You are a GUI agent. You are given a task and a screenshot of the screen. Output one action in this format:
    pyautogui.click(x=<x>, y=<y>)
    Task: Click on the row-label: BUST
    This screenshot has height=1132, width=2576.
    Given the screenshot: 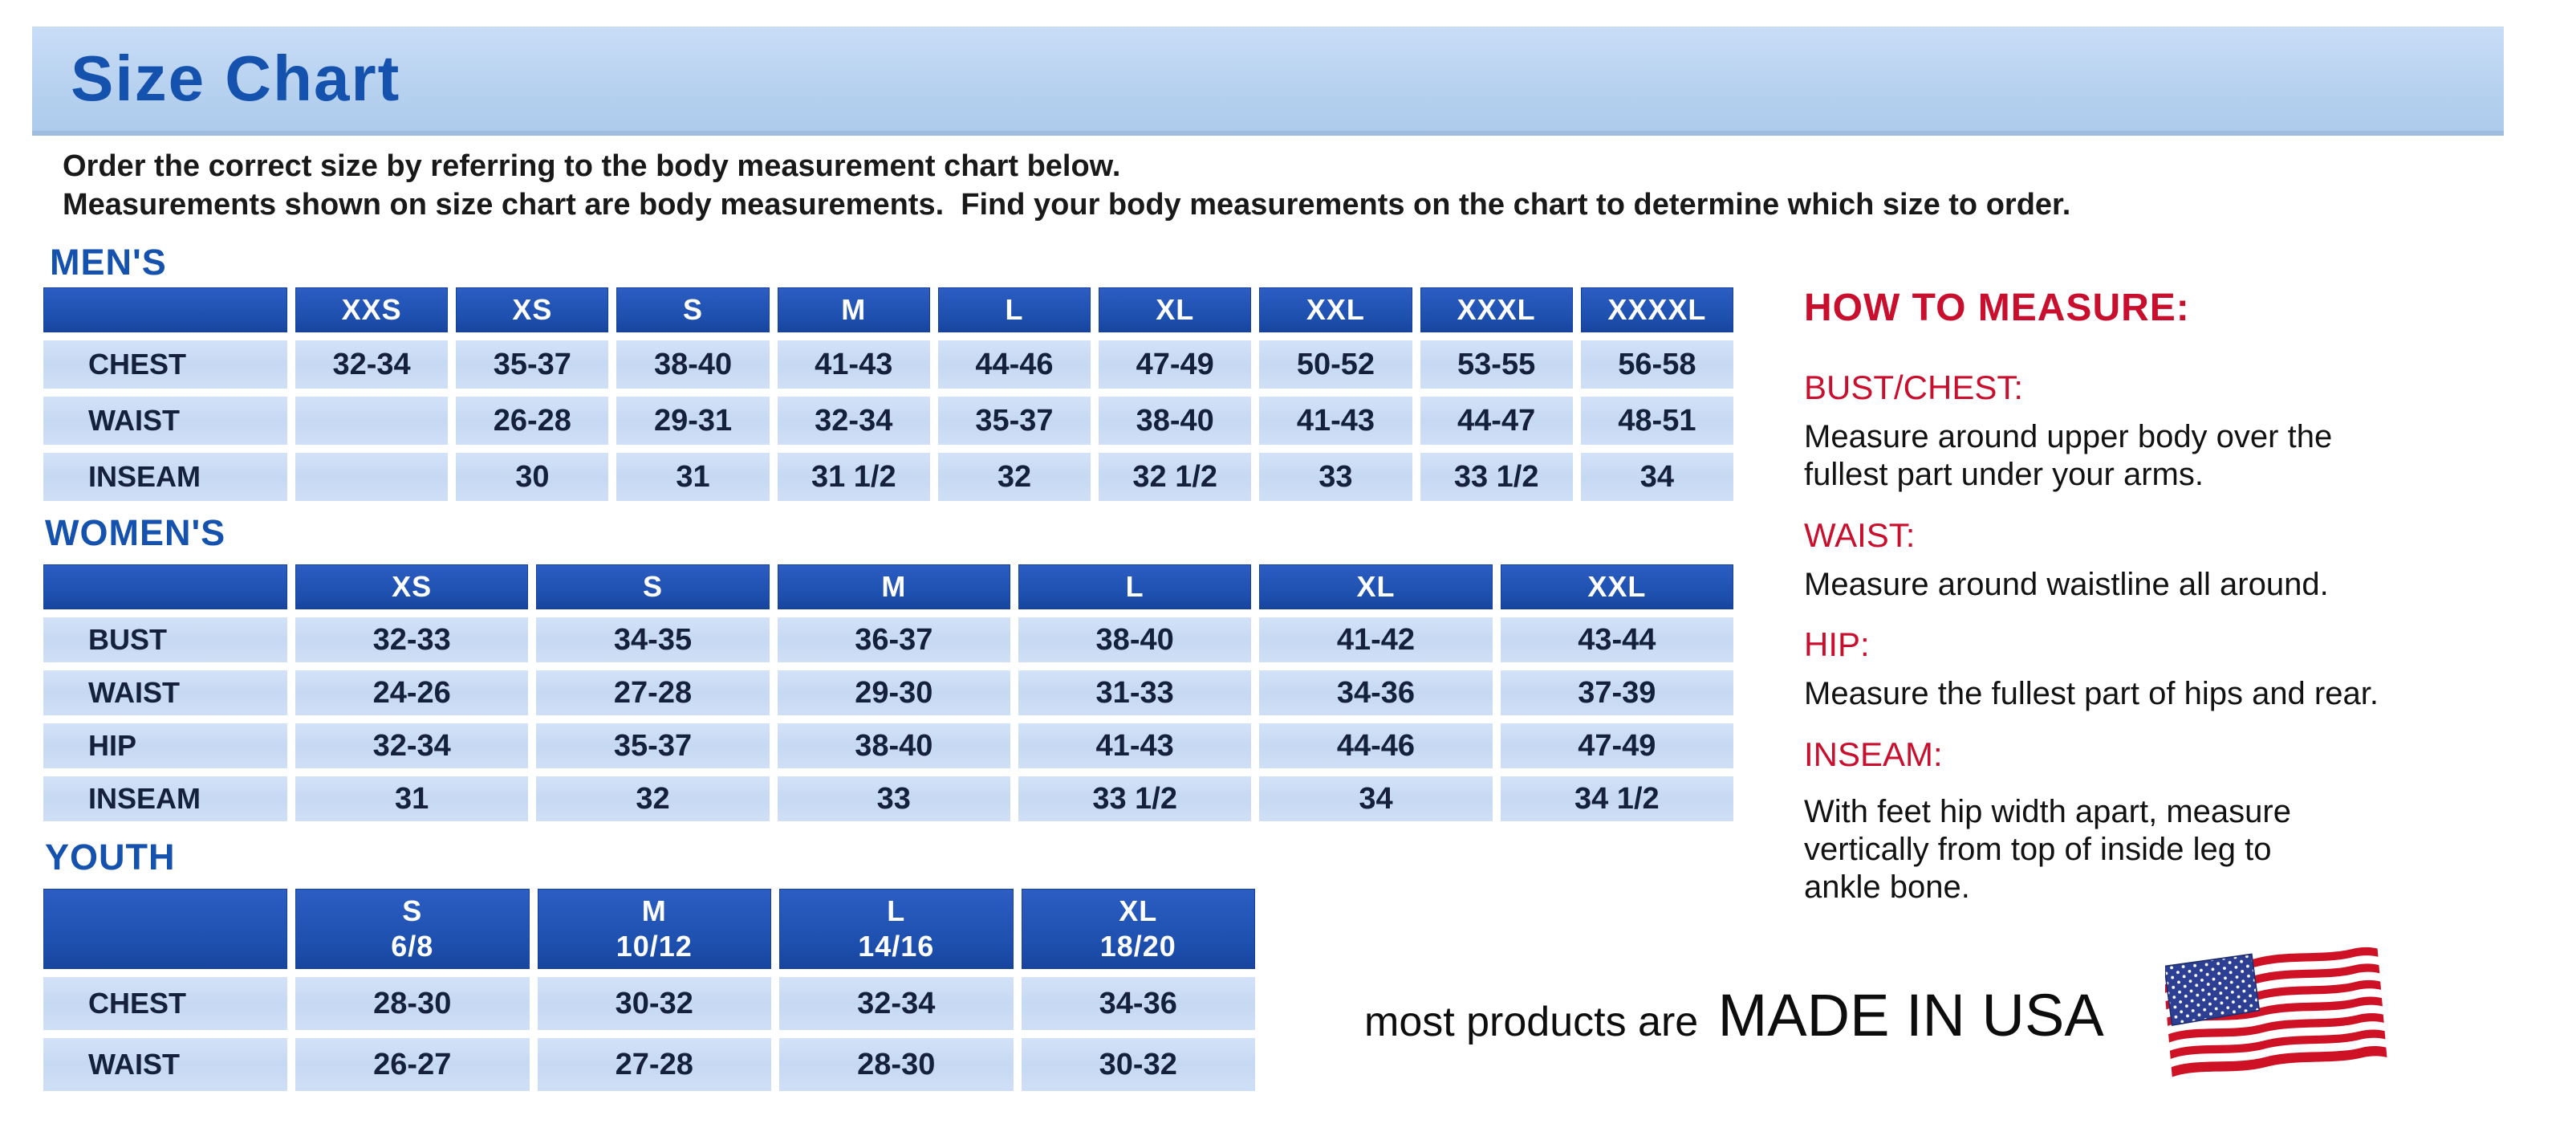 What is the action you would take?
    pyautogui.click(x=165, y=639)
    